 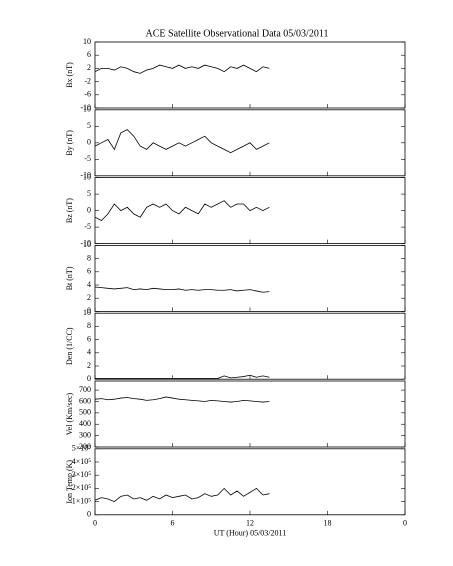 What do you see at coordinates (85, 434) in the screenshot?
I see `y-tick-label: 300` at bounding box center [85, 434].